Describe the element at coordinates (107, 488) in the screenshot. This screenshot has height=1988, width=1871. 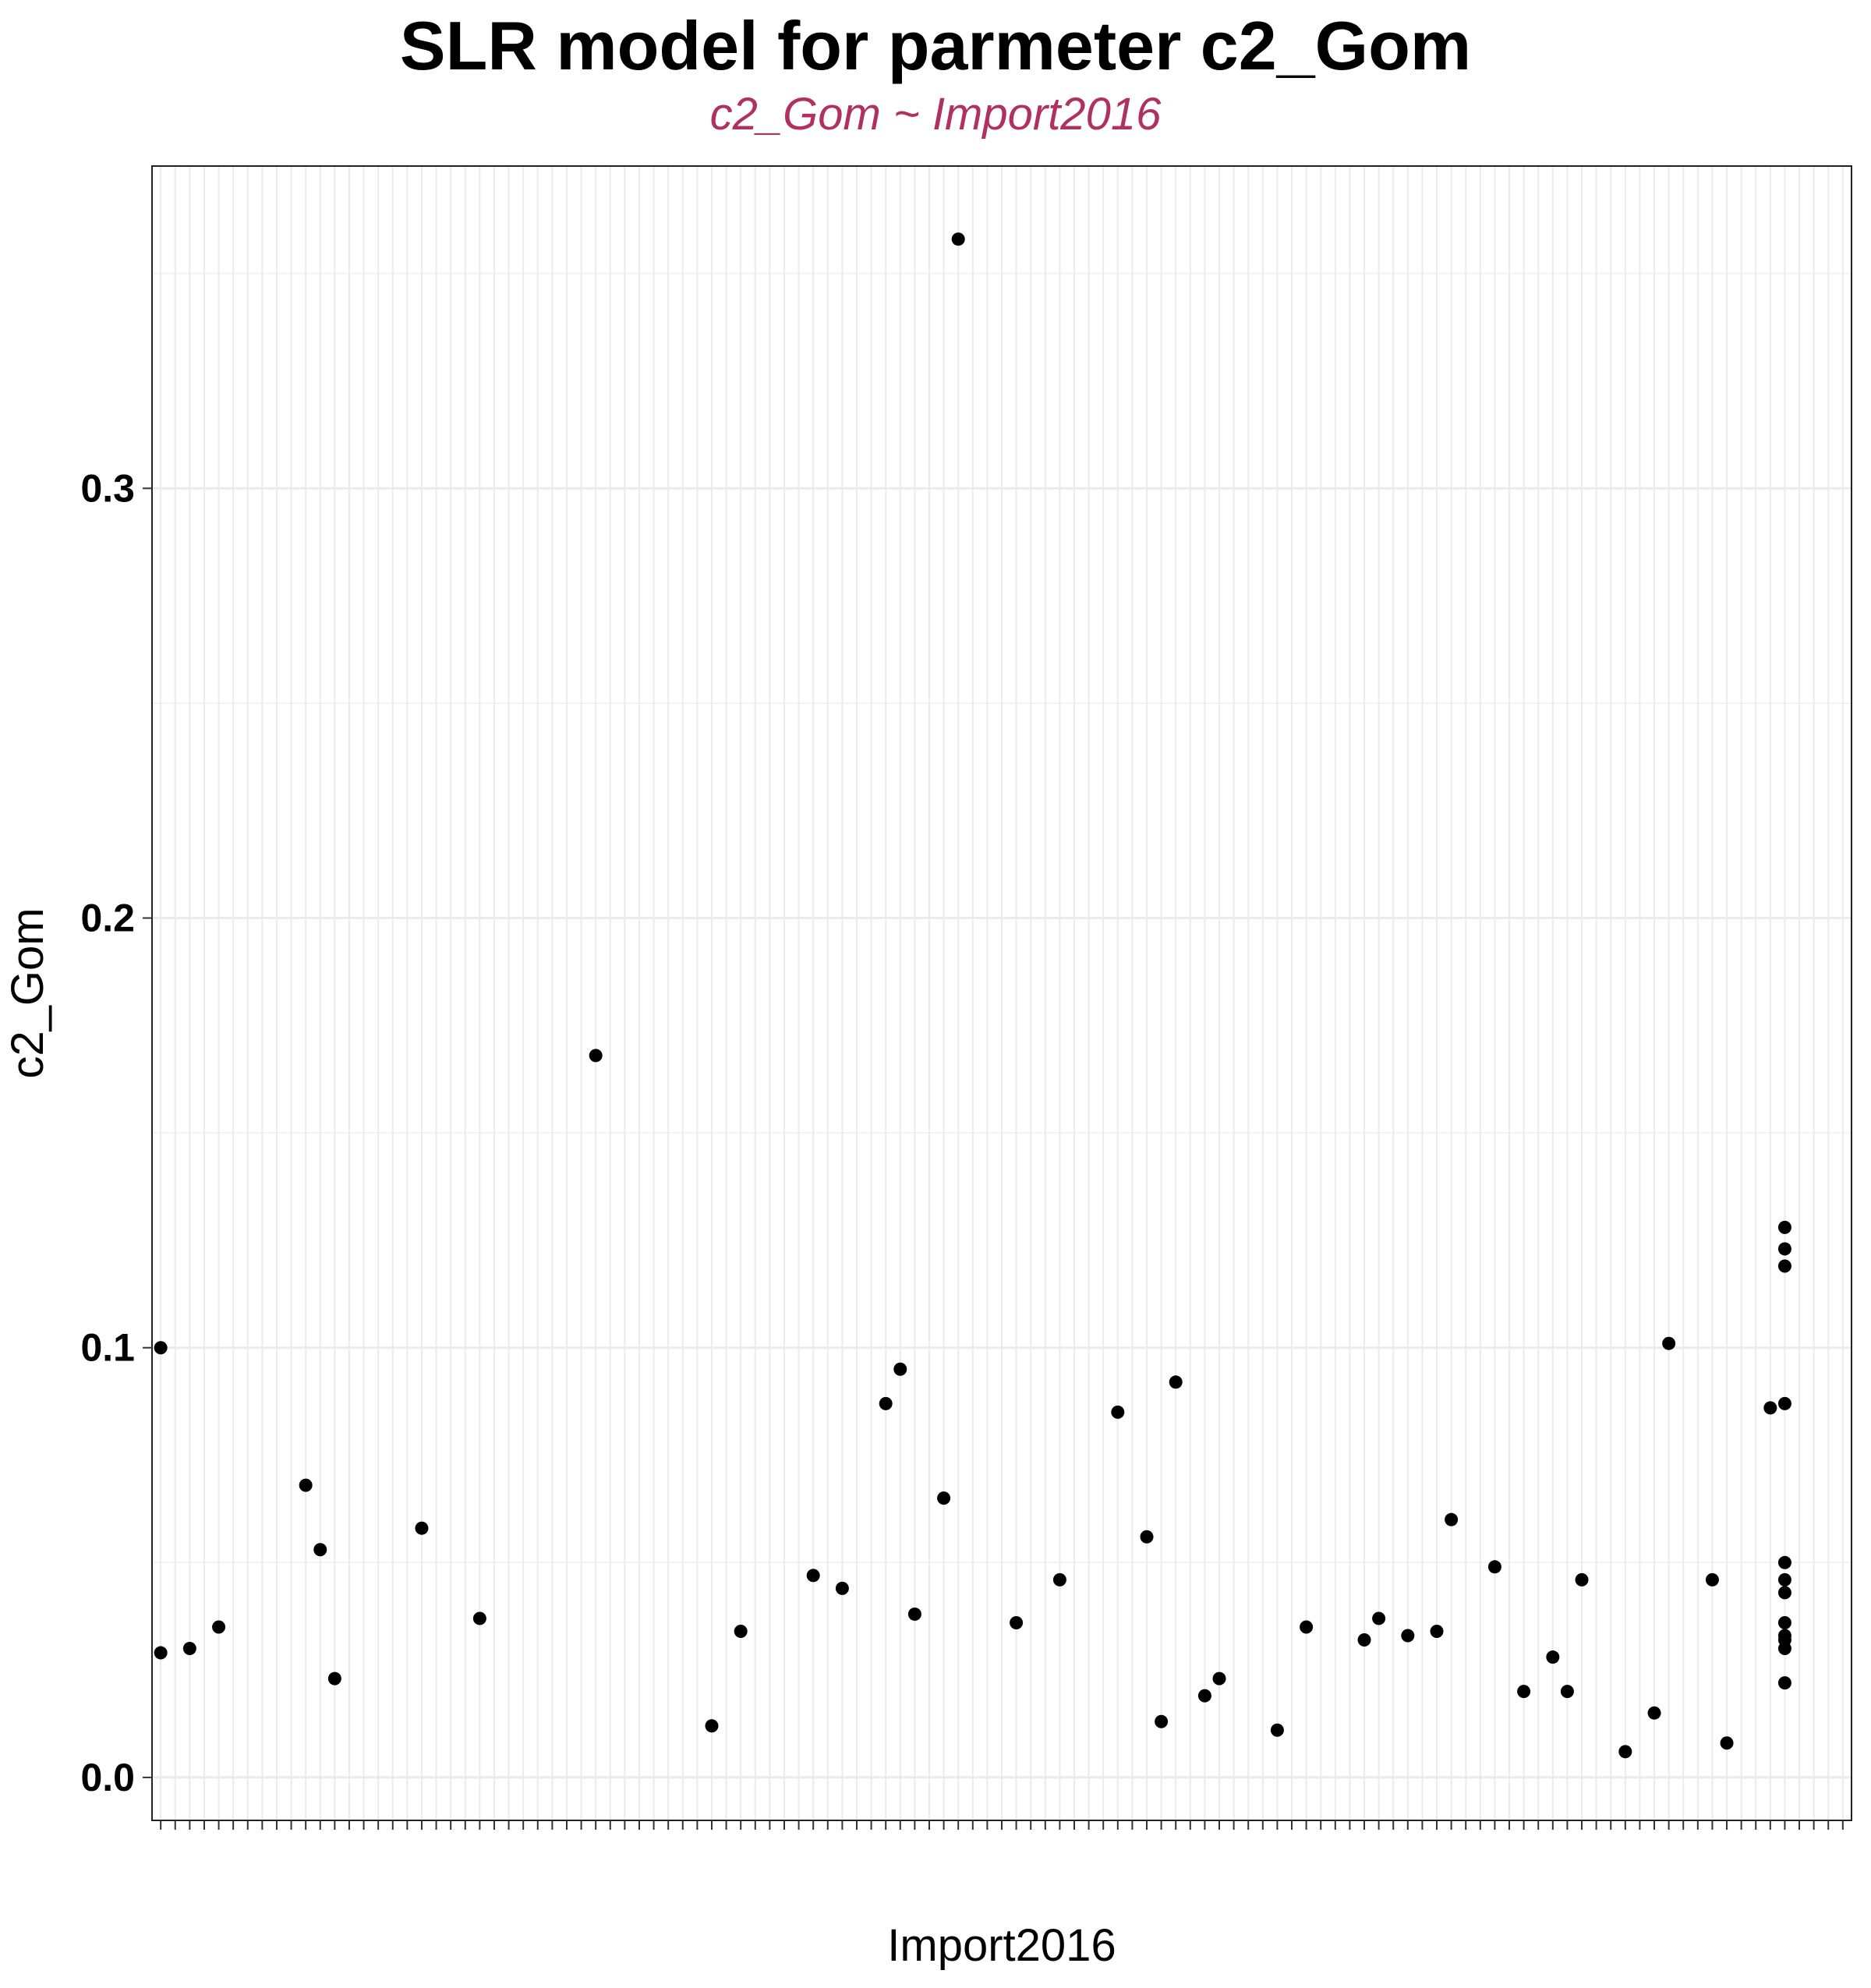
I see `y-tick-label: 0.3` at that location.